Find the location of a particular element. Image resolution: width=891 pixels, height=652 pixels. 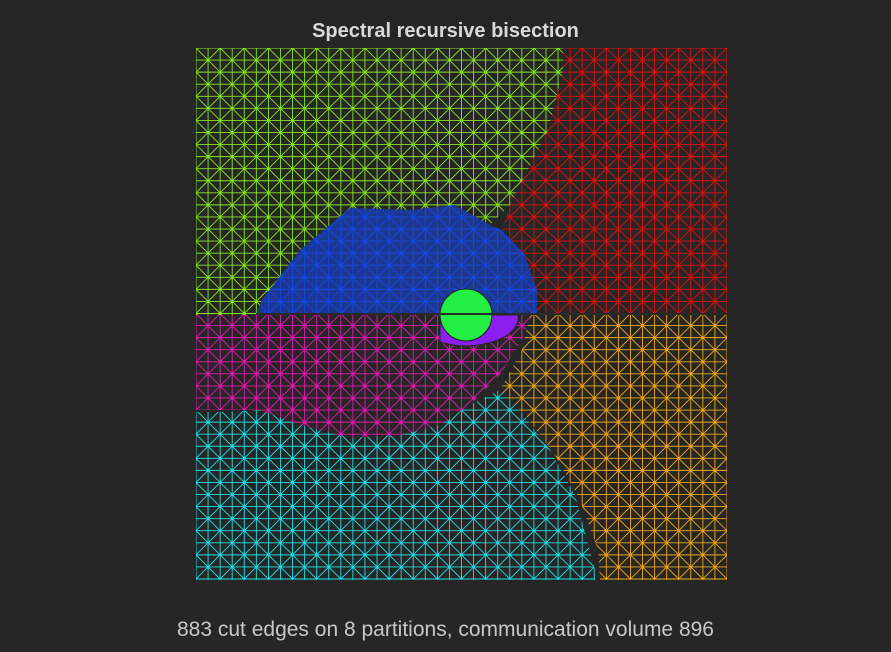

partition-orange is located at coordinates (613, 447).